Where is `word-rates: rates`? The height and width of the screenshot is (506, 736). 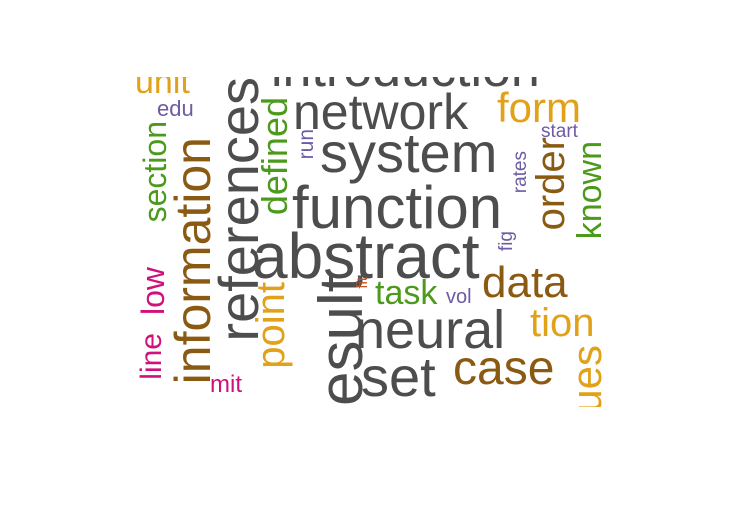
word-rates: rates is located at coordinates (520, 172).